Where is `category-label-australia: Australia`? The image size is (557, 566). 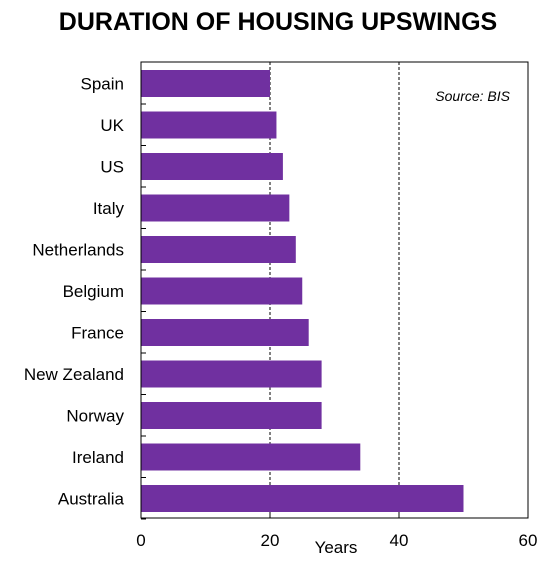 category-label-australia: Australia is located at coordinates (91, 499).